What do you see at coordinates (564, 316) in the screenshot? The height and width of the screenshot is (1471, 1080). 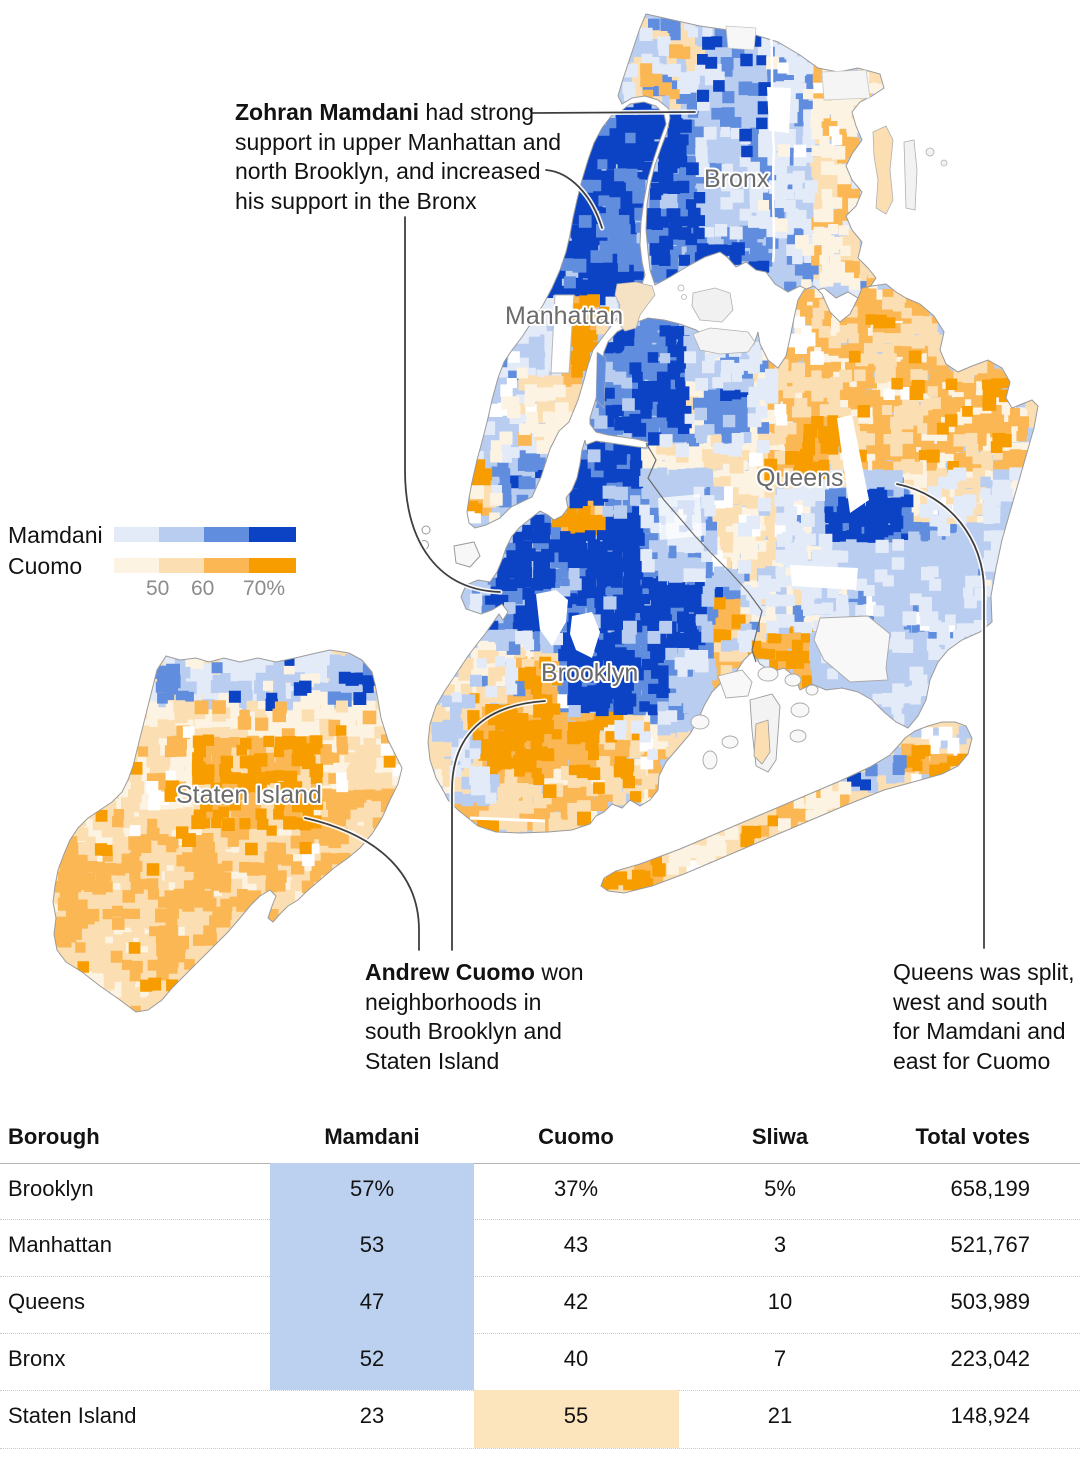 I see `svg-text: Manhattan` at bounding box center [564, 316].